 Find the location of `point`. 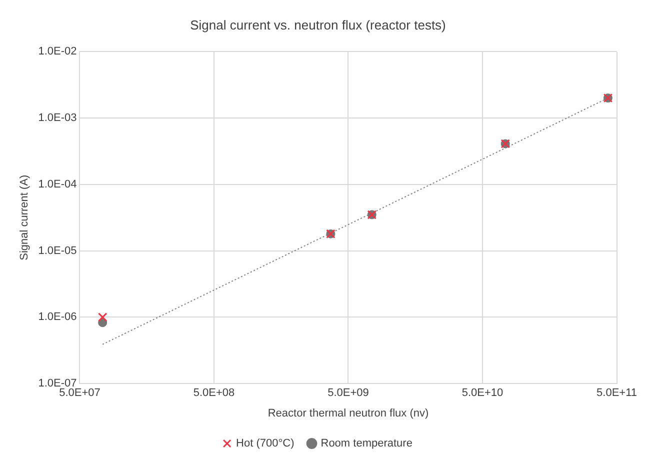

point is located at coordinates (103, 317).